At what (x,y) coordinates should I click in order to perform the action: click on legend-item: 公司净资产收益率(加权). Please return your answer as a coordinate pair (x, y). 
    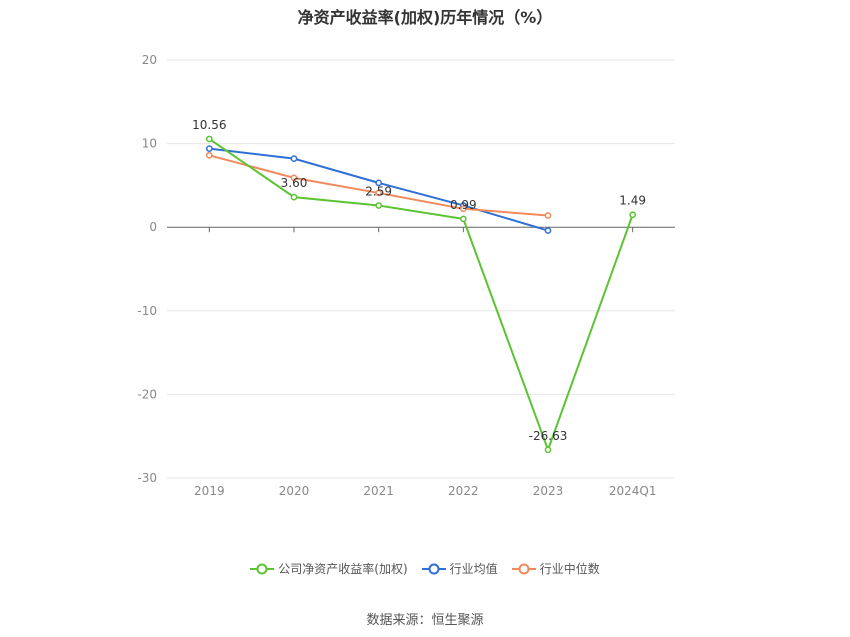
    Looking at the image, I should click on (329, 568).